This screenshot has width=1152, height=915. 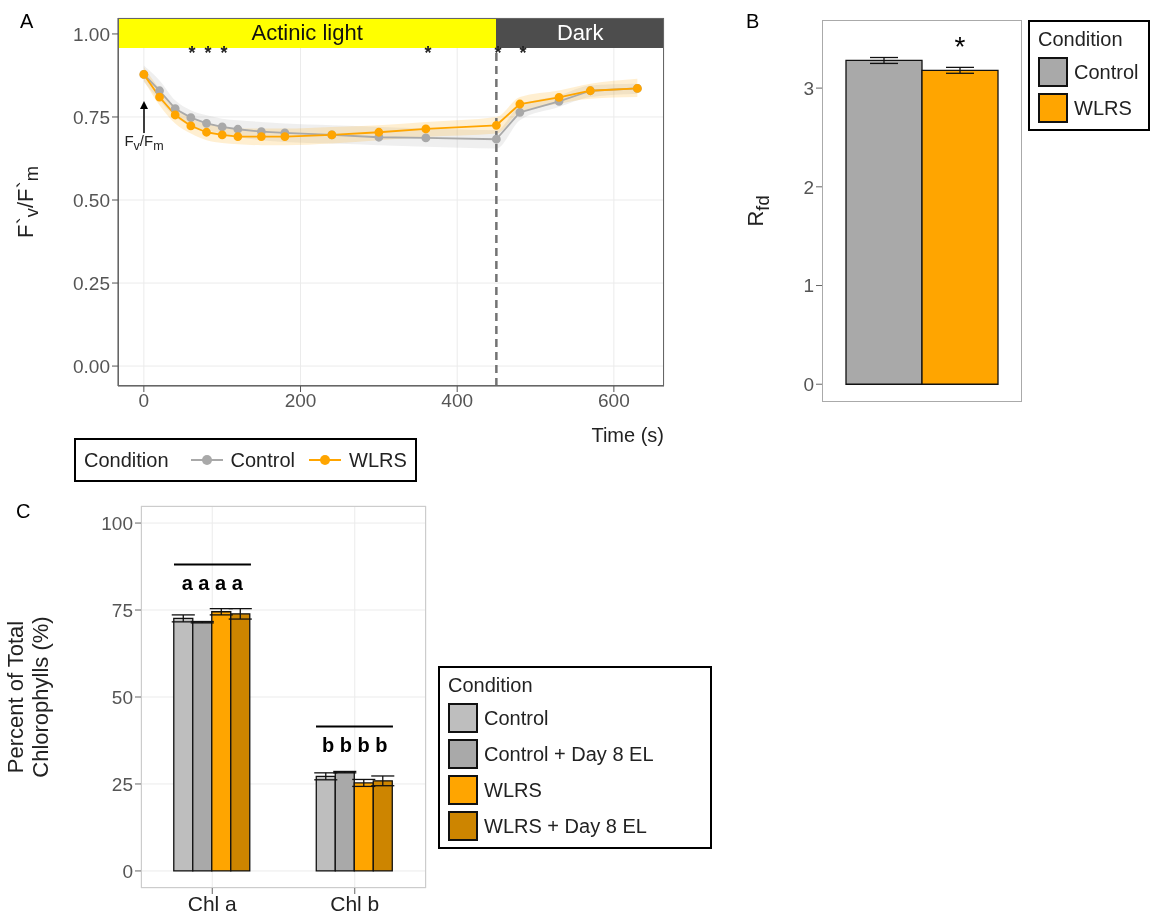 What do you see at coordinates (23, 511) in the screenshot?
I see `chart-title: C` at bounding box center [23, 511].